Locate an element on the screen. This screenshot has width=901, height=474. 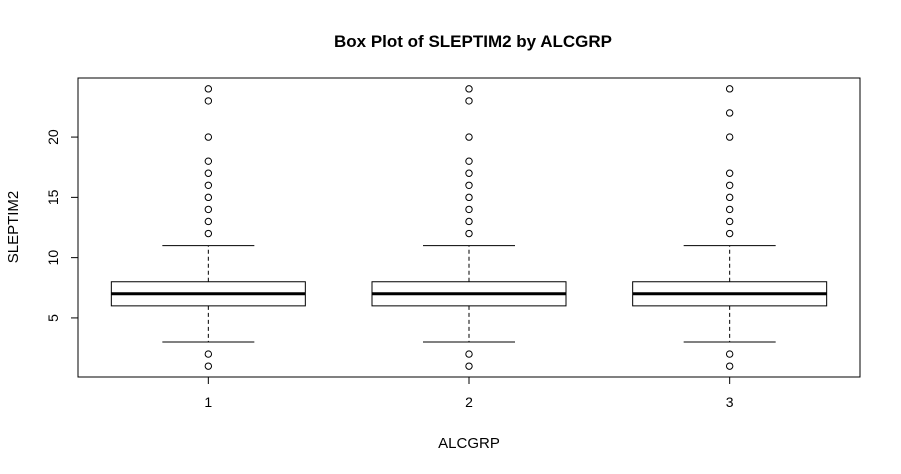
y-tick-label: 15 is located at coordinates (53, 197).